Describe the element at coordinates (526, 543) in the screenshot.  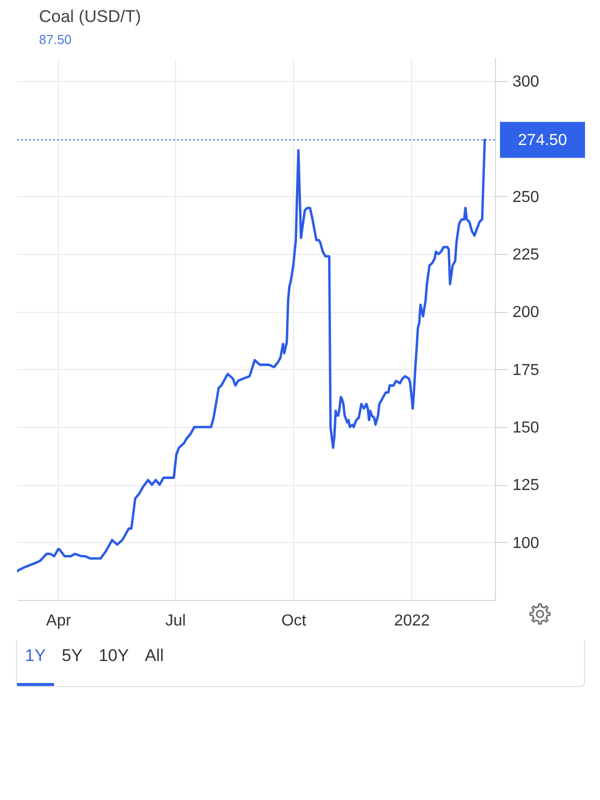
I see `y-tick-label: 100` at that location.